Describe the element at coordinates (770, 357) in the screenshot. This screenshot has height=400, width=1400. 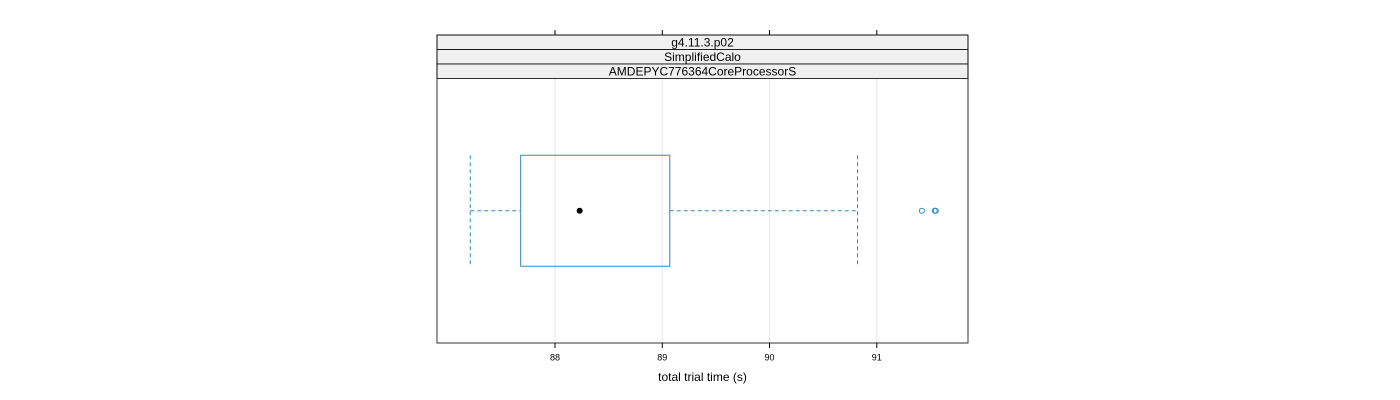
I see `x-tick-label: 90` at that location.